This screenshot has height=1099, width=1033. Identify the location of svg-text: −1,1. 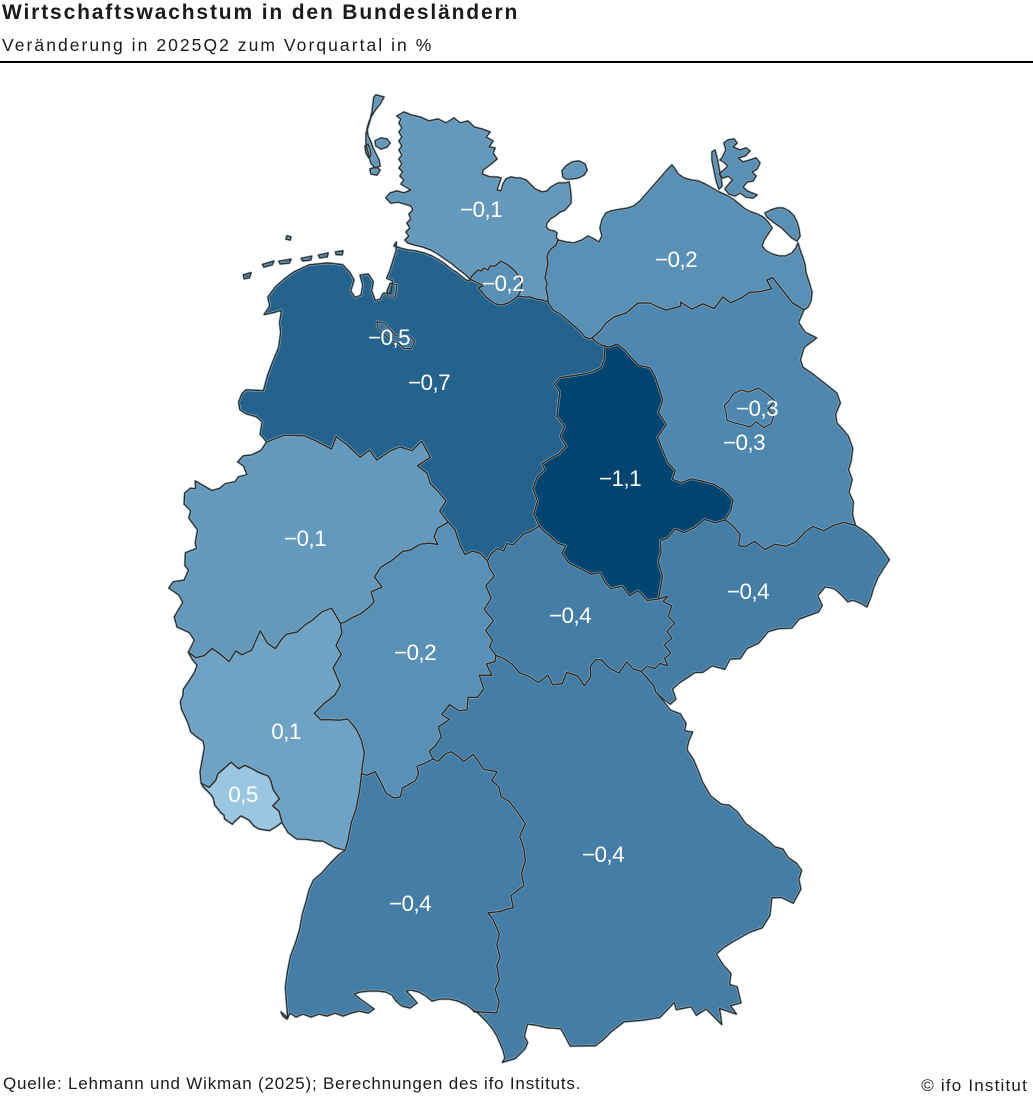
(620, 478).